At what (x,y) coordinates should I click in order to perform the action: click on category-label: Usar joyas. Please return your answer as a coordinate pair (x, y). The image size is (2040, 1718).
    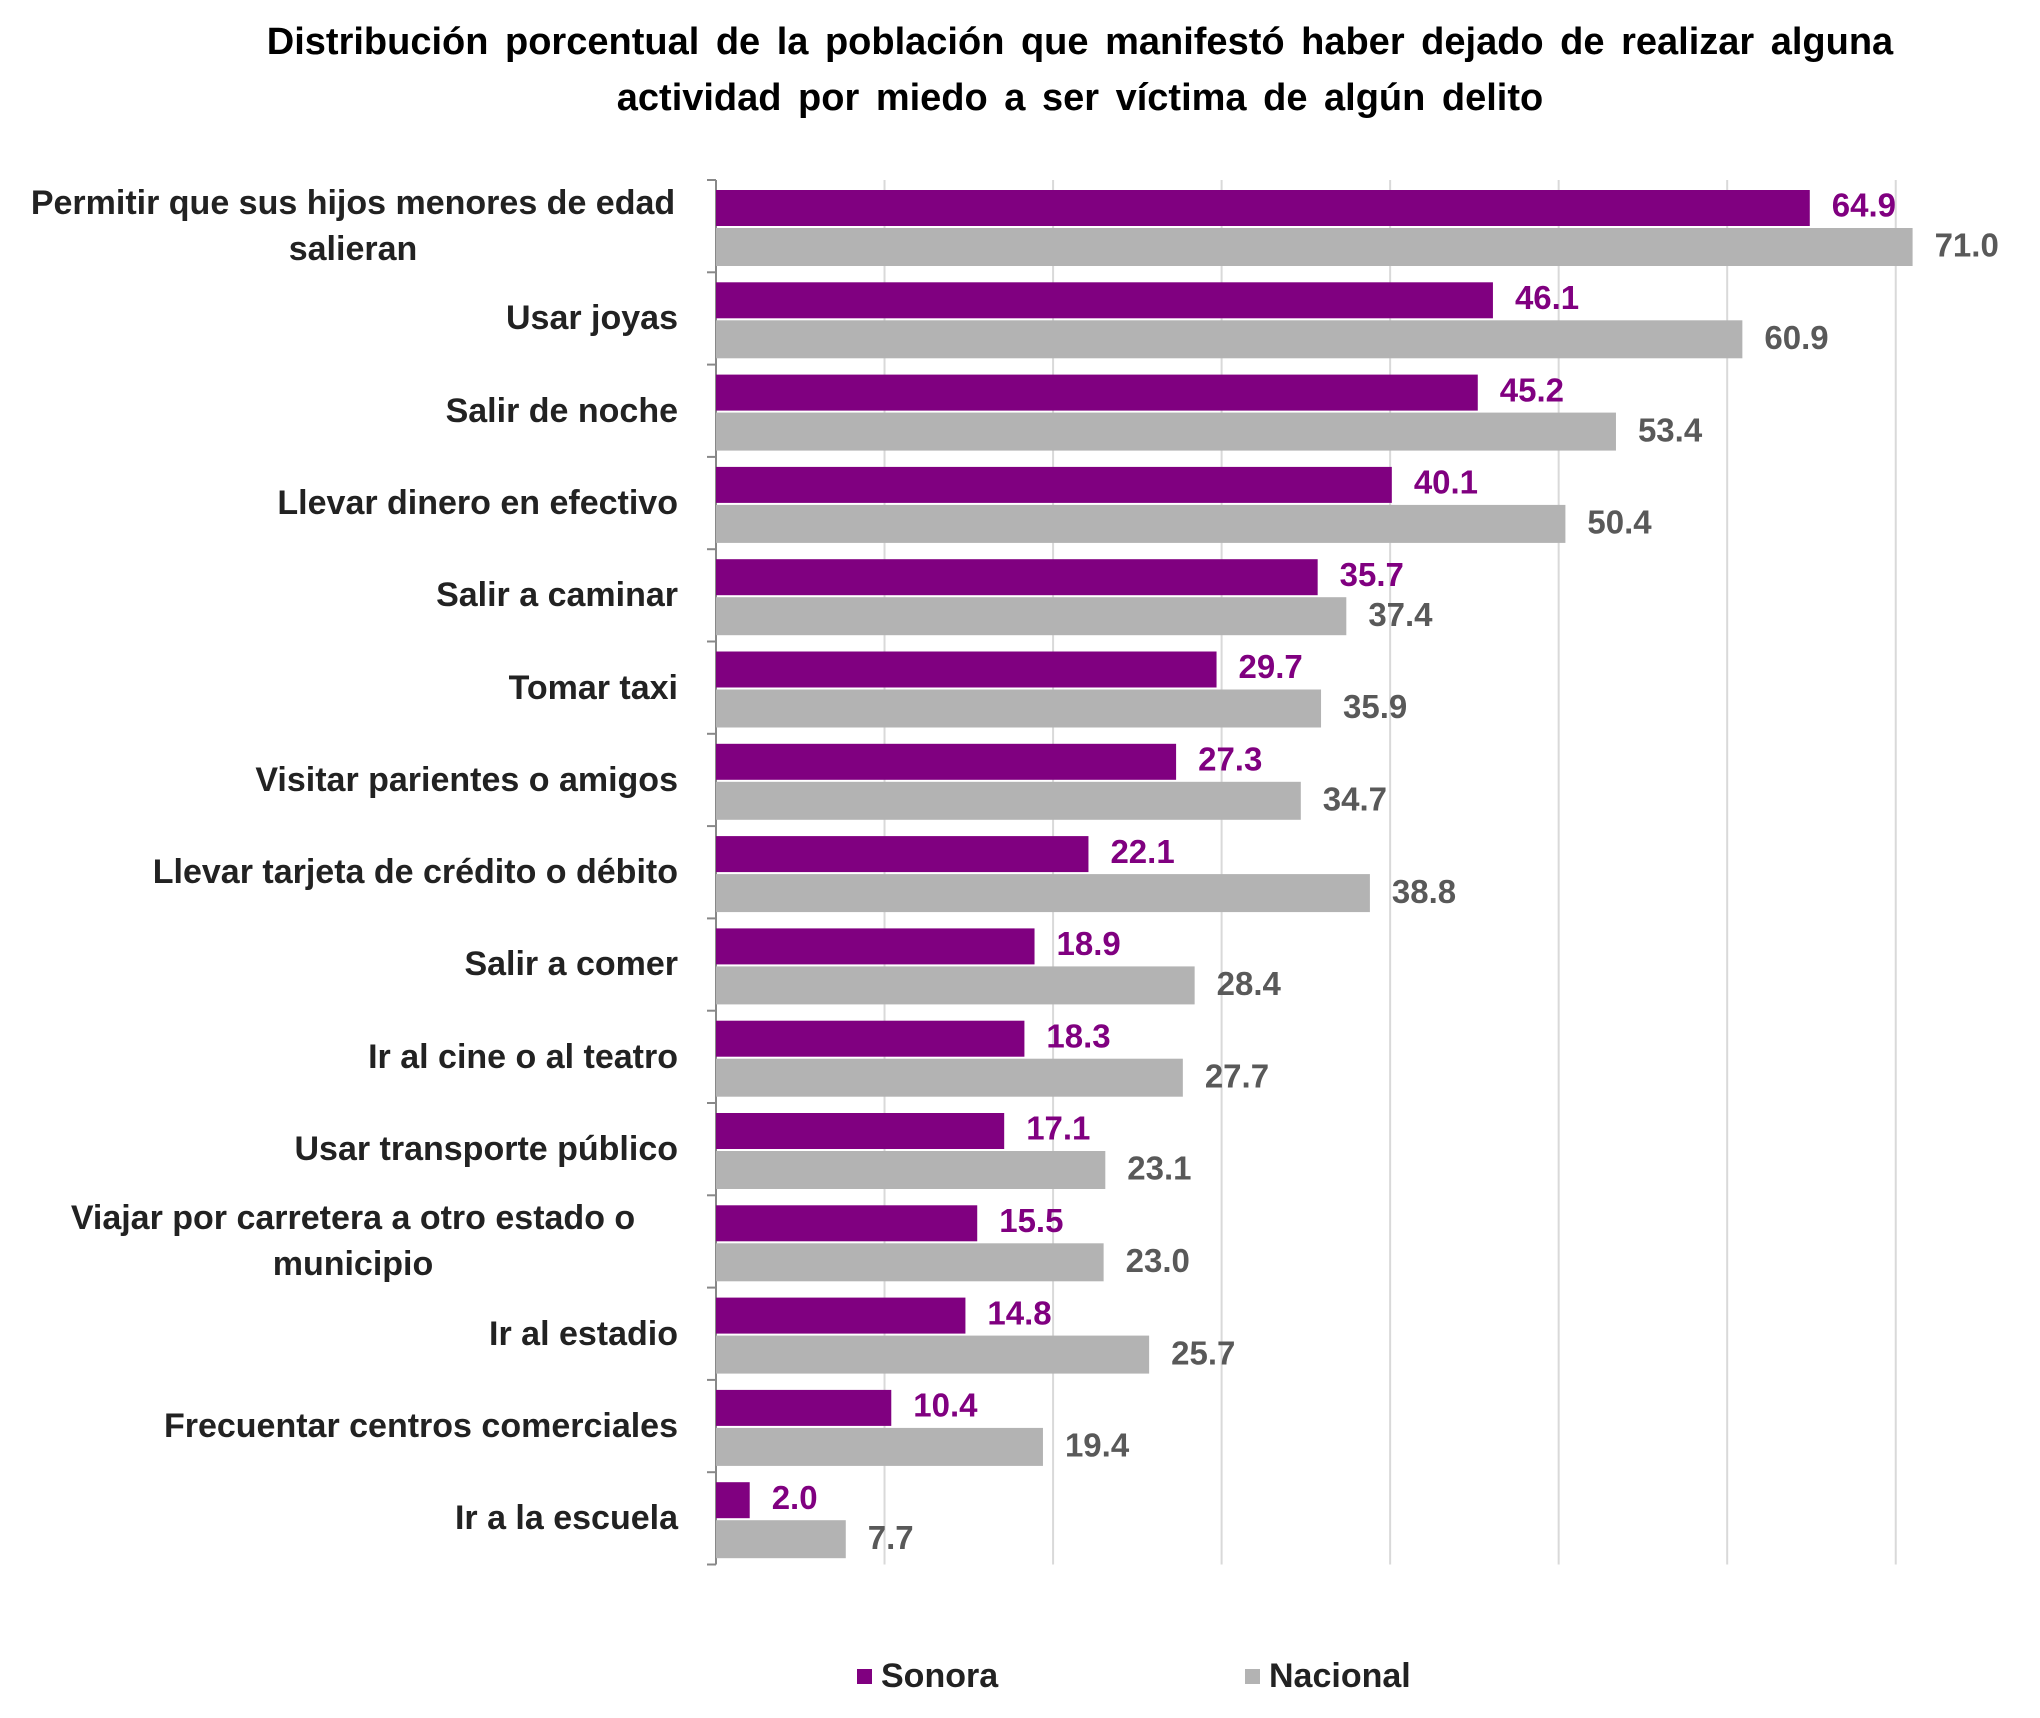
    Looking at the image, I should click on (592, 318).